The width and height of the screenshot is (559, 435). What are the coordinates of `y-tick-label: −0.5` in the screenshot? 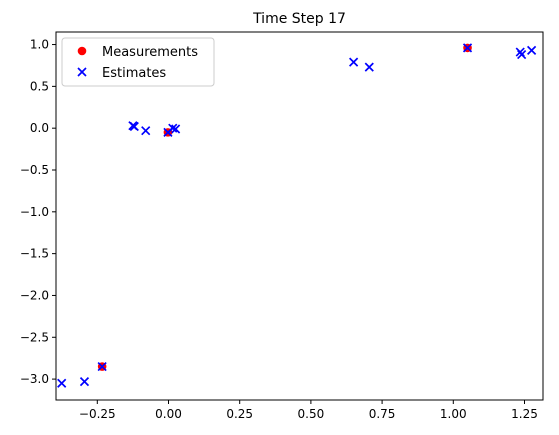 It's located at (34, 170).